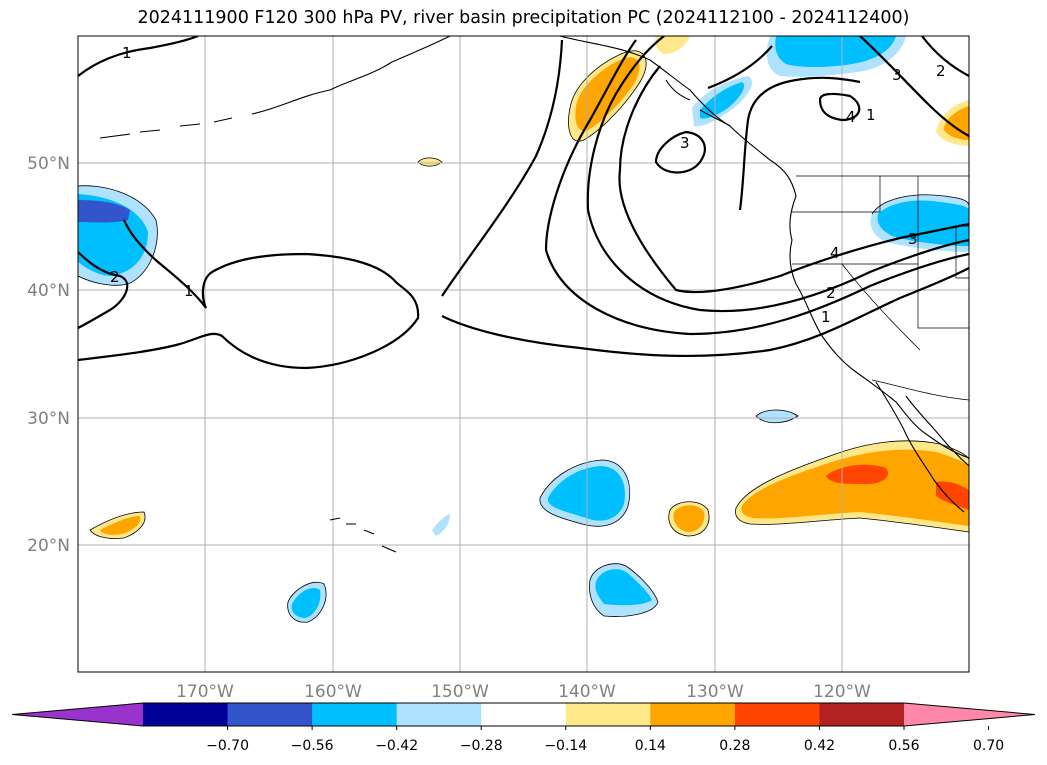  I want to click on pv-contour-bc-loop, so click(784, 128).